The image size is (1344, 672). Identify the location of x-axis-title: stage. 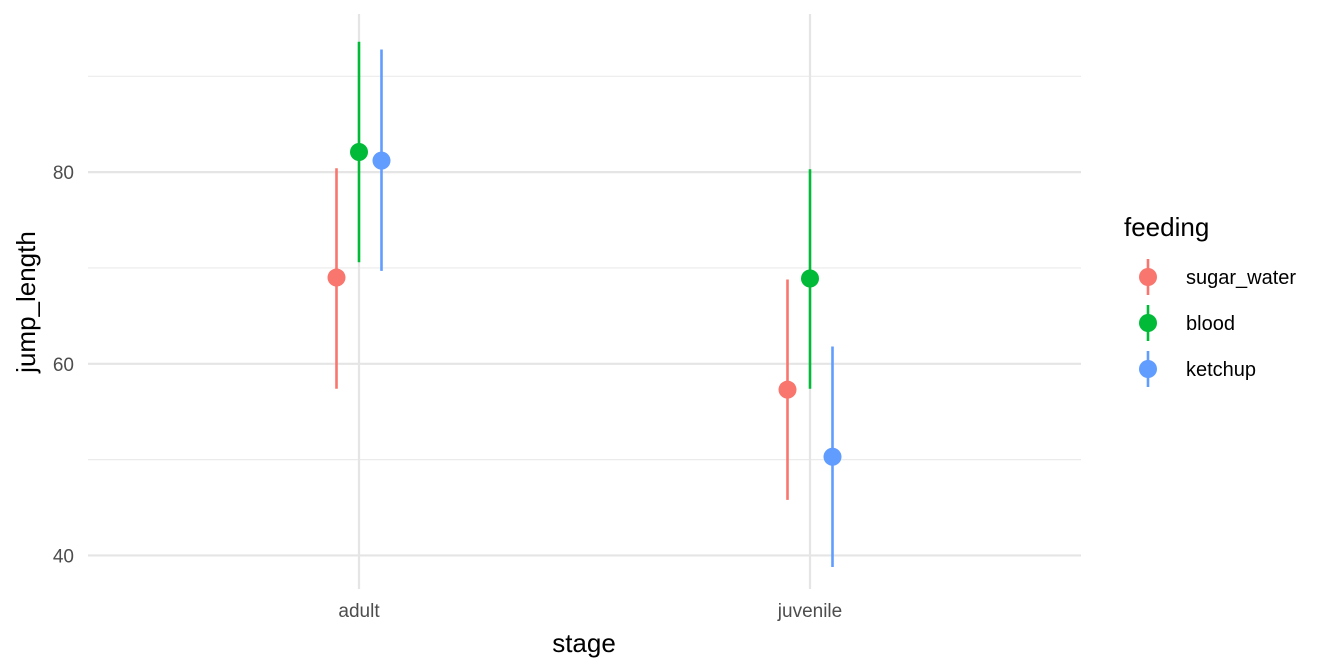
(584, 643).